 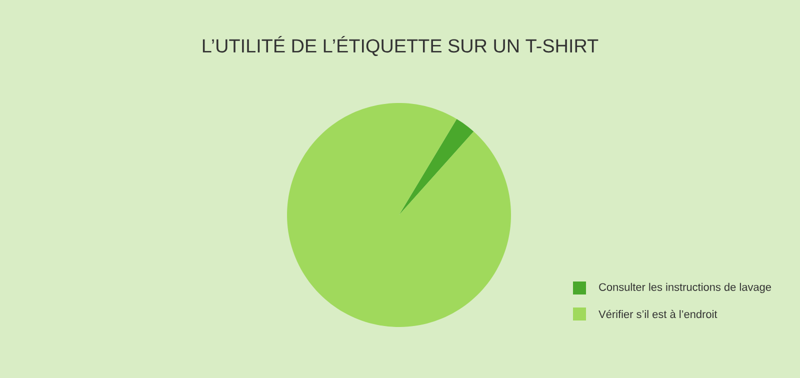 What do you see at coordinates (400, 46) in the screenshot?
I see `chart-title: L’UTILITÉ DE L’ÉTIQUETTE SUR UN T-SHIRT` at bounding box center [400, 46].